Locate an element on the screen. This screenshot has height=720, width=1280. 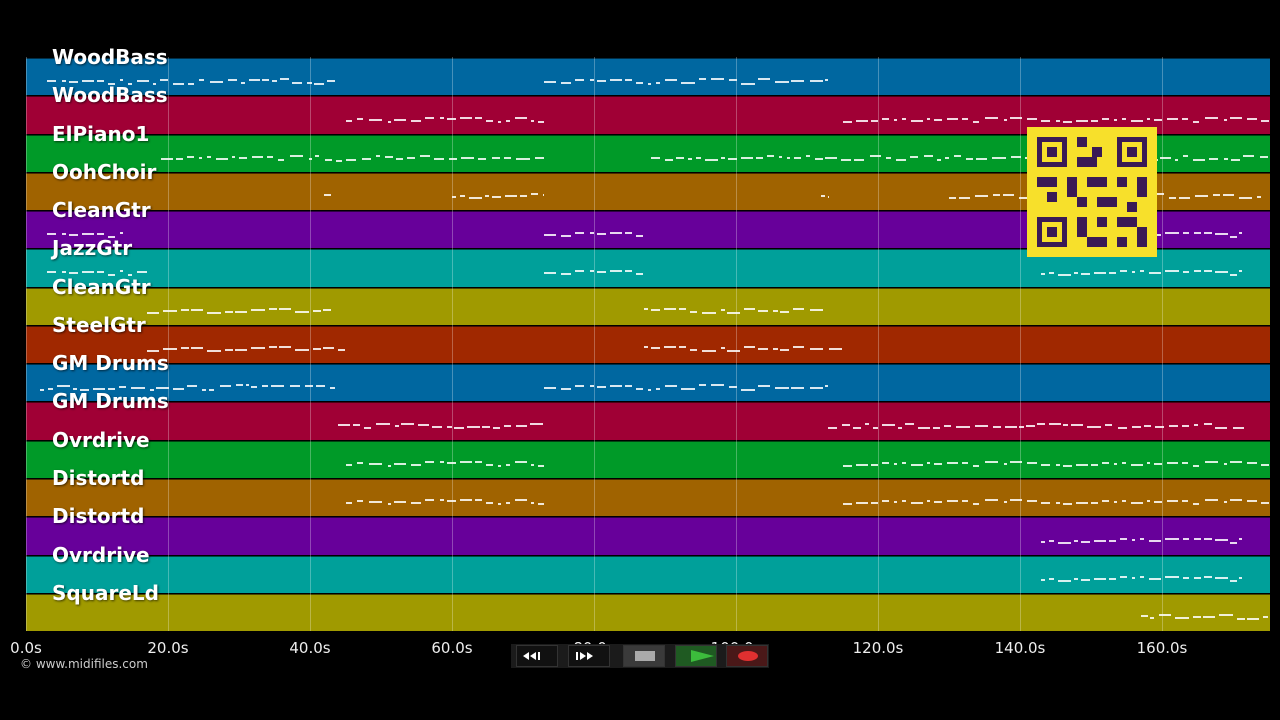
time-tick-label: 120.0s is located at coordinates (878, 648).